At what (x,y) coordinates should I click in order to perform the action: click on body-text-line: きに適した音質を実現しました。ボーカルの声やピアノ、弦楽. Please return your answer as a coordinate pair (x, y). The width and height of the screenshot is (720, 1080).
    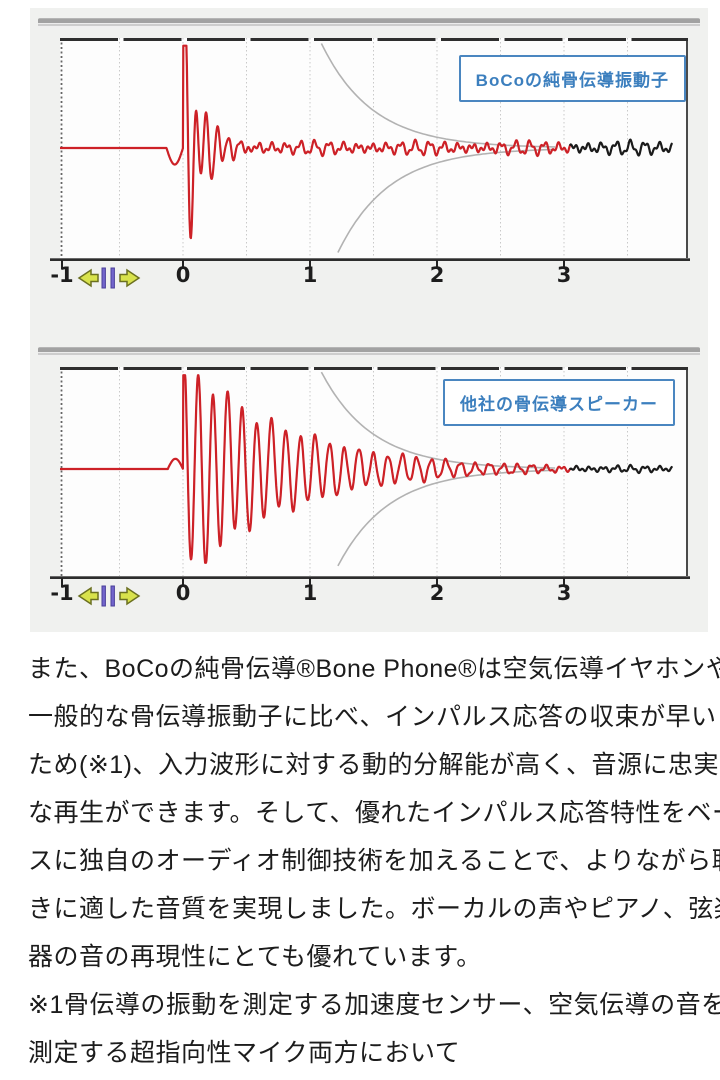
    Looking at the image, I should click on (374, 909).